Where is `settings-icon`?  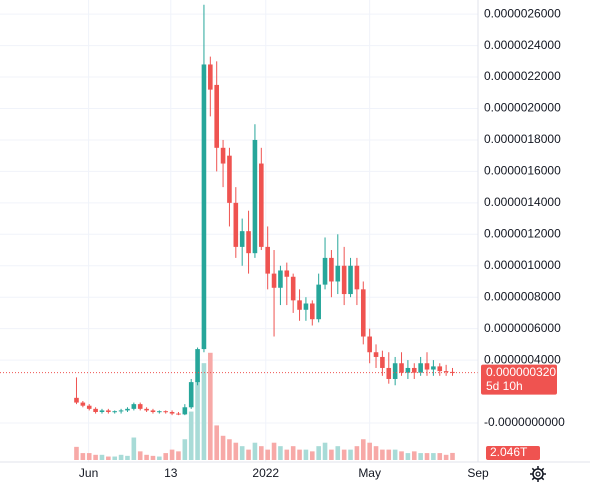
settings-icon is located at coordinates (538, 474).